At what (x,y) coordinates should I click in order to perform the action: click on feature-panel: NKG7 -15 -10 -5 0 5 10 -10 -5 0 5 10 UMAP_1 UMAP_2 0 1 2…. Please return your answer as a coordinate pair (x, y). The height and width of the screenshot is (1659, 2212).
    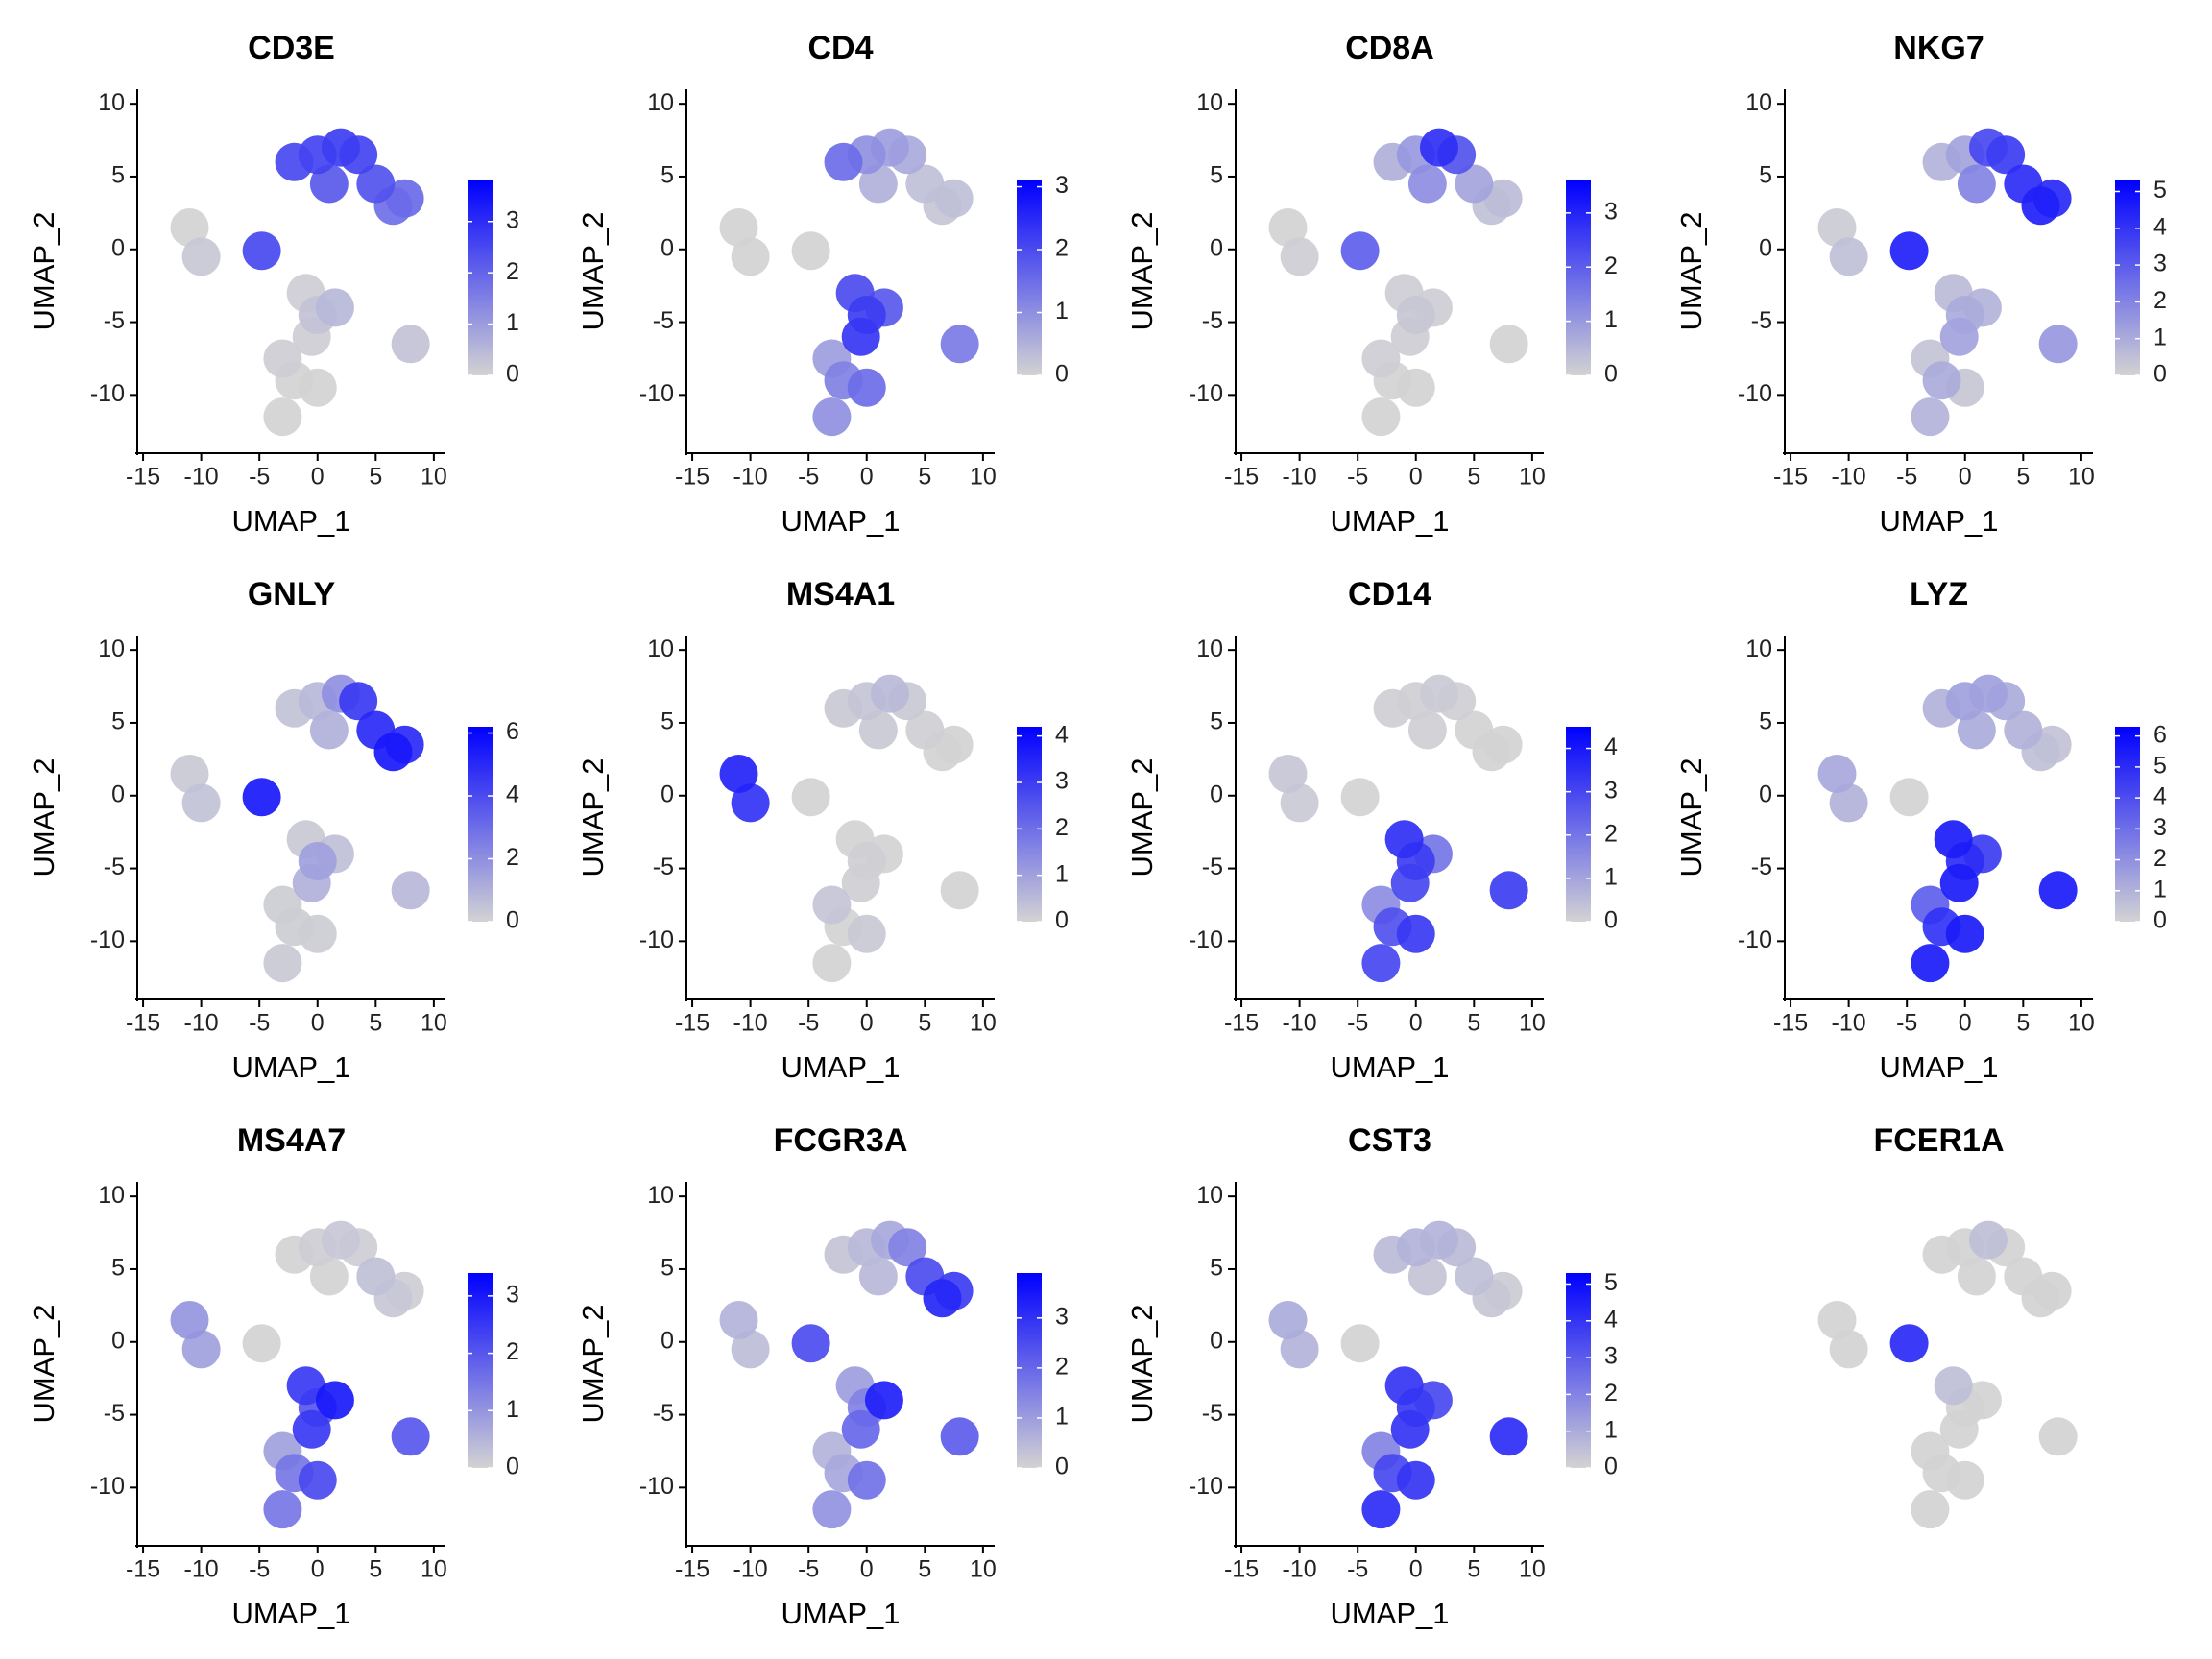
    Looking at the image, I should click on (1921, 284).